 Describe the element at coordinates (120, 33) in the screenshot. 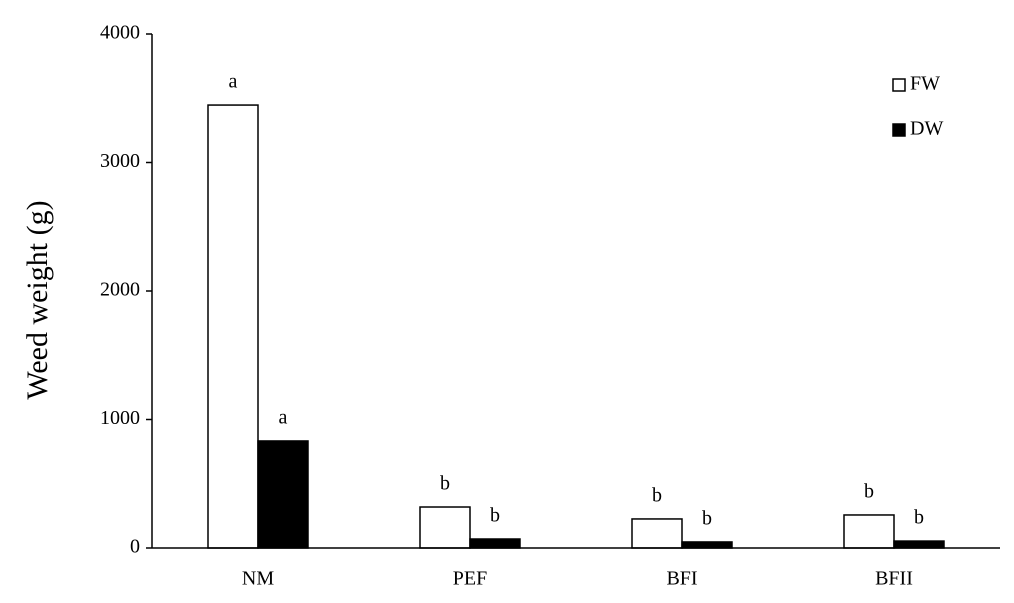

I see `y-tick-label: 4000` at that location.